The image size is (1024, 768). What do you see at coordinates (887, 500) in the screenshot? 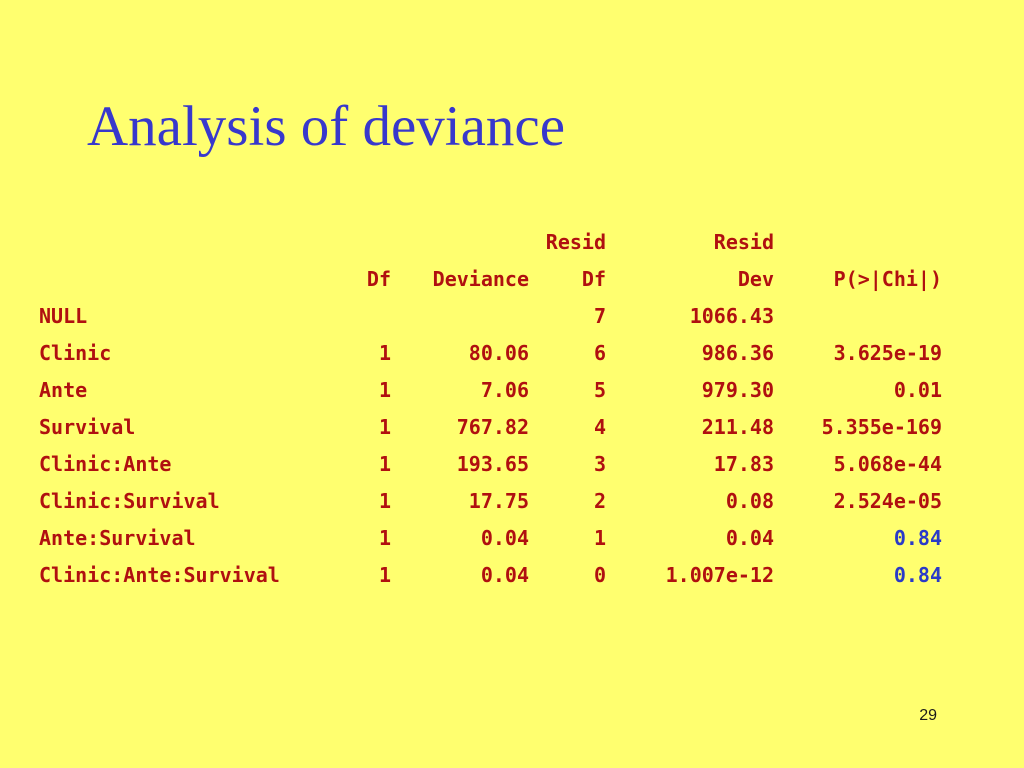
I see `p-value-cell: 2.524e-05` at bounding box center [887, 500].